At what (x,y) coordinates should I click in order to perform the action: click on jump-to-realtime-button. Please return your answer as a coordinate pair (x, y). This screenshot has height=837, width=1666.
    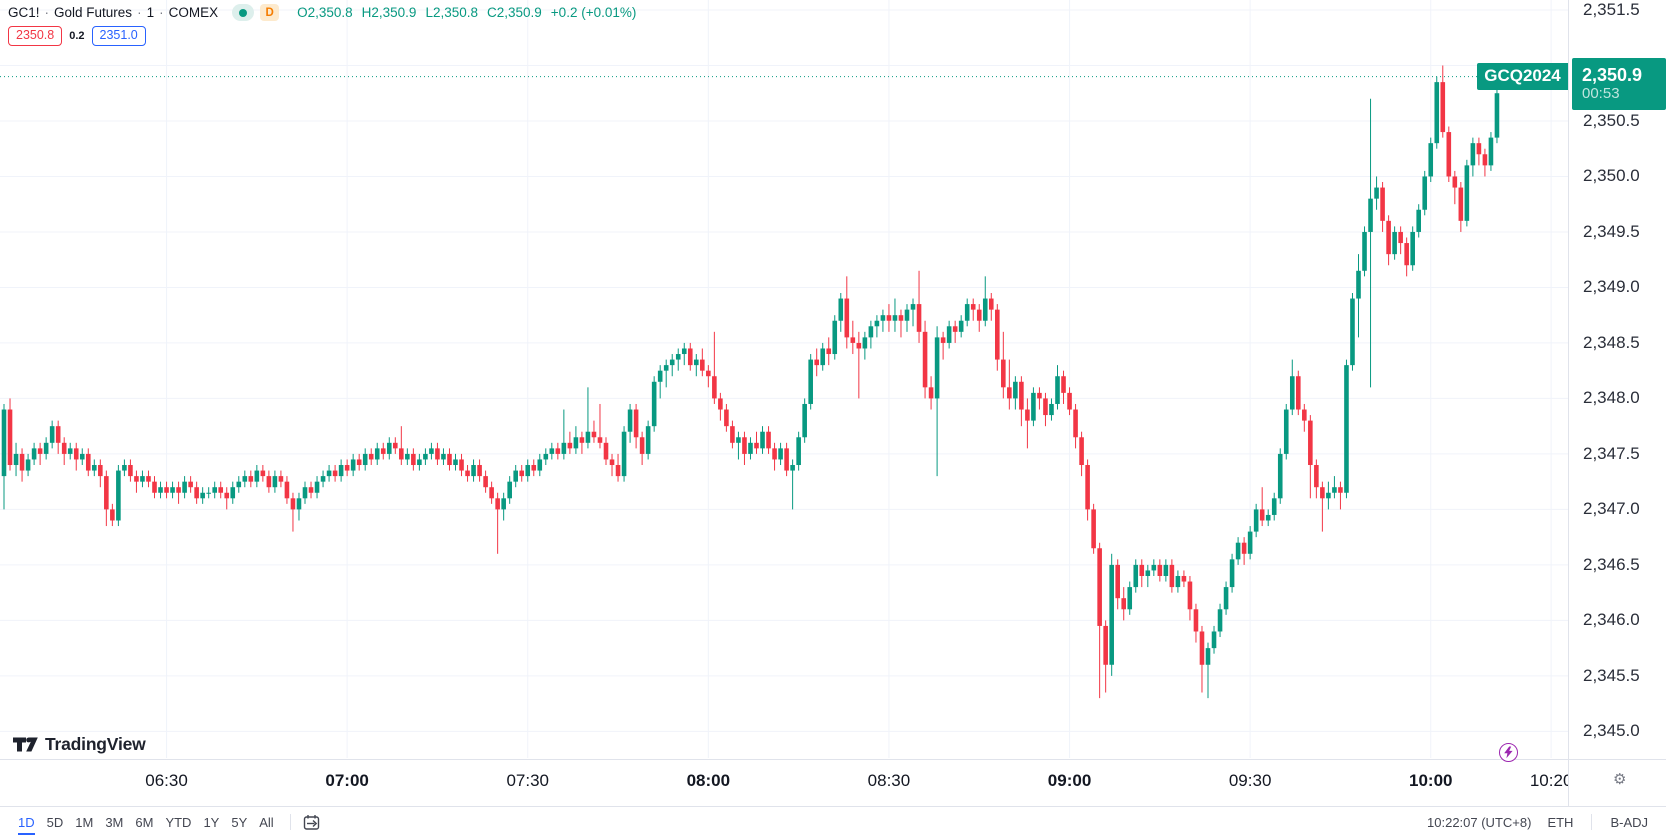
    Looking at the image, I should click on (1508, 752).